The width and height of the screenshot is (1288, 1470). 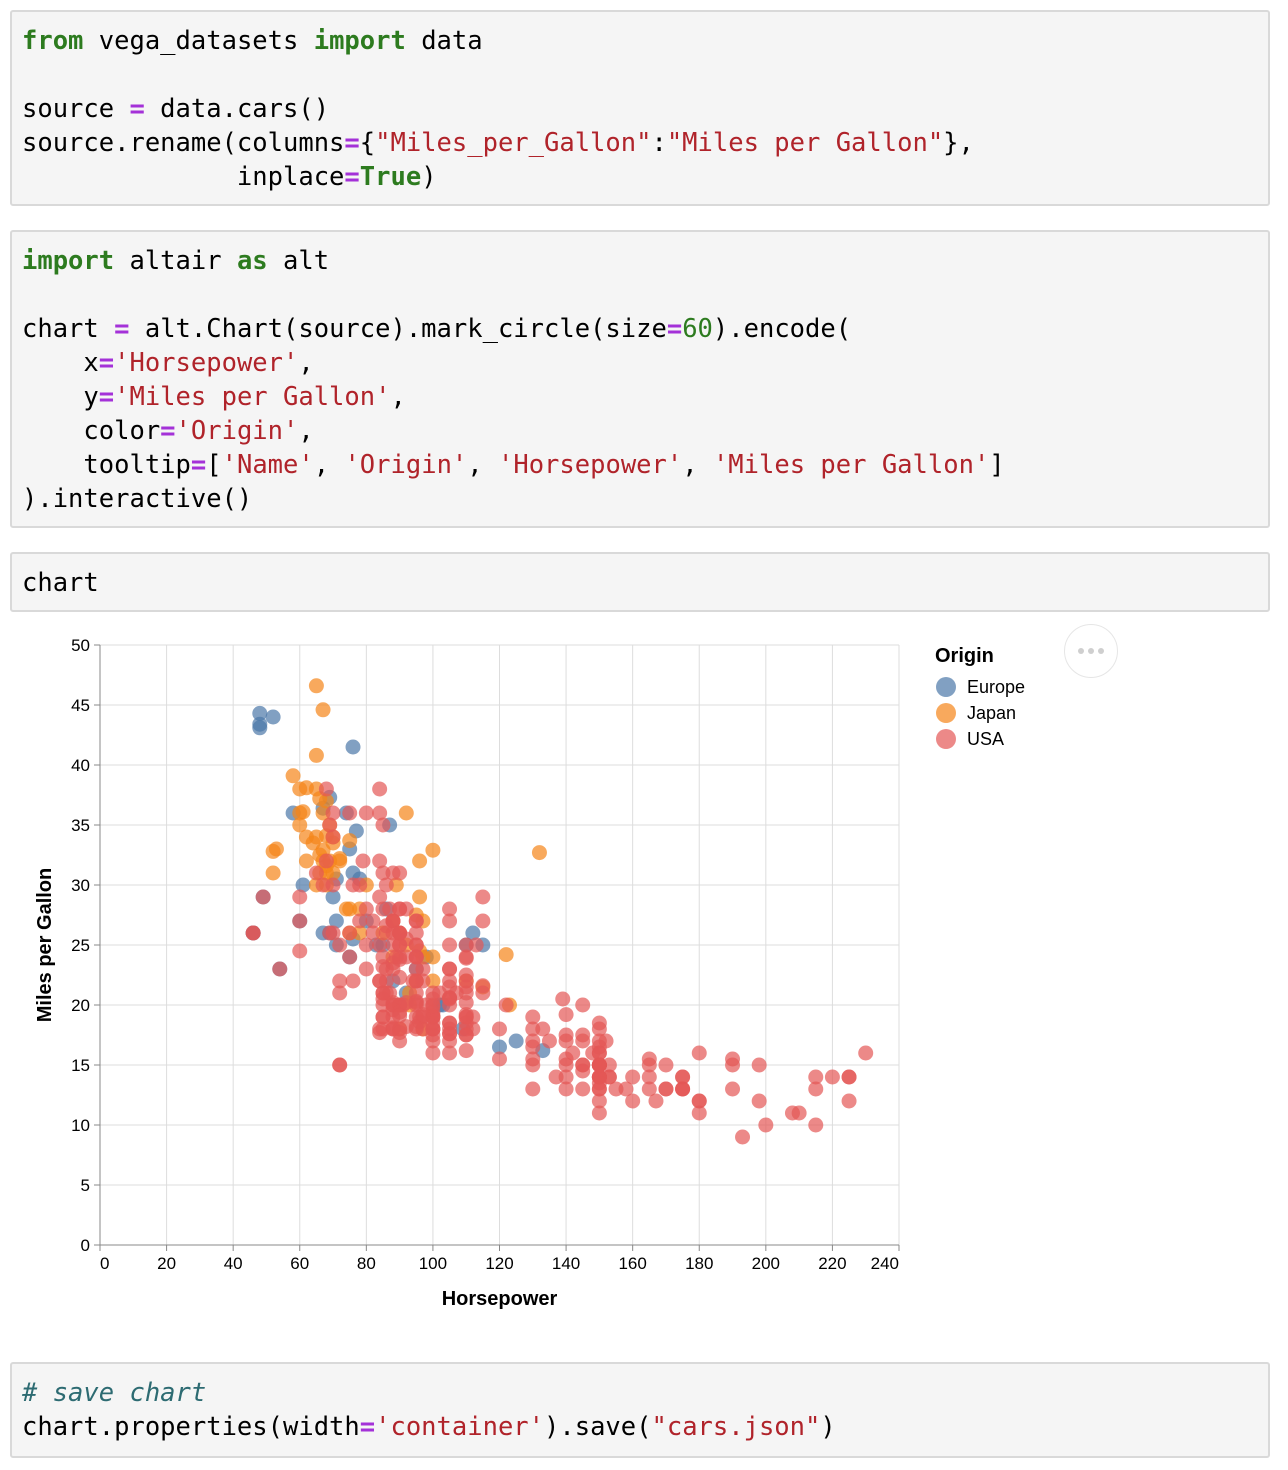 What do you see at coordinates (991, 713) in the screenshot?
I see `legend-label: Japan` at bounding box center [991, 713].